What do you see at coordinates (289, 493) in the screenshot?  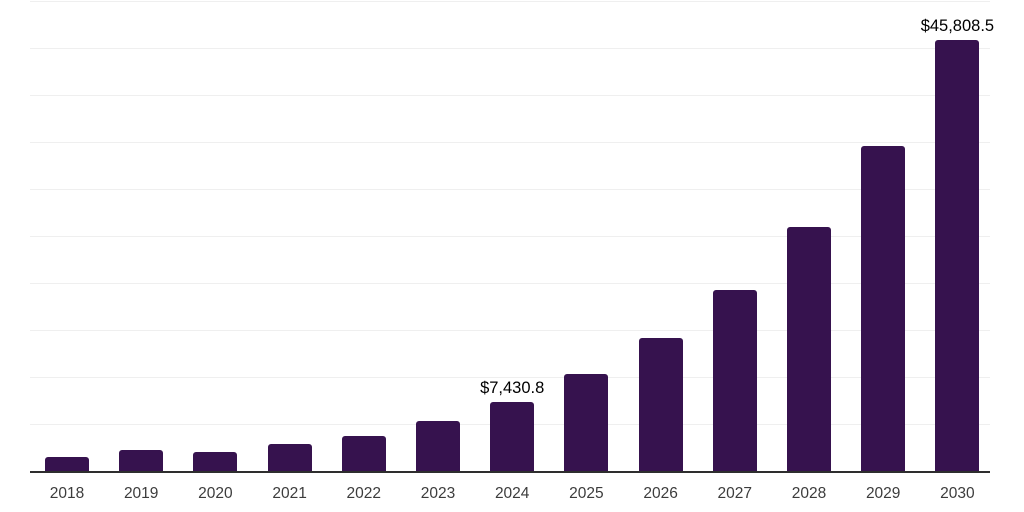 I see `year-label-2021: 2021` at bounding box center [289, 493].